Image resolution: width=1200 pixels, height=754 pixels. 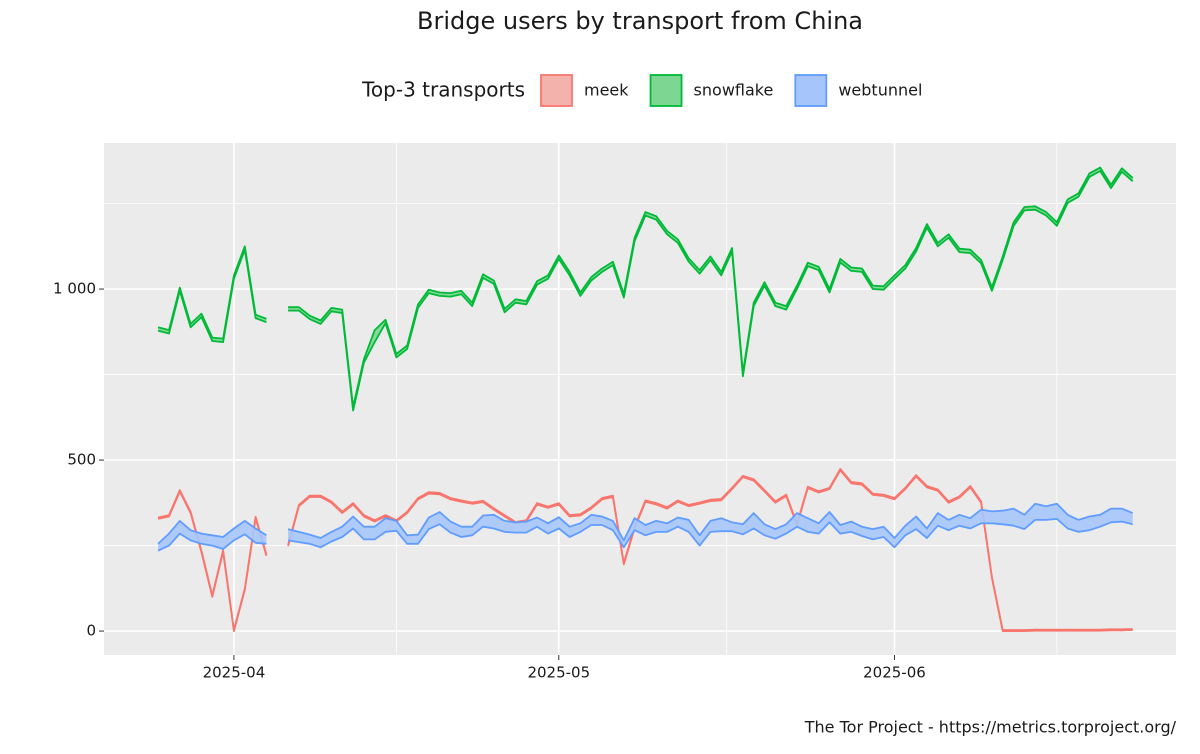 I want to click on x-tick-label: 2025-06, so click(x=894, y=673).